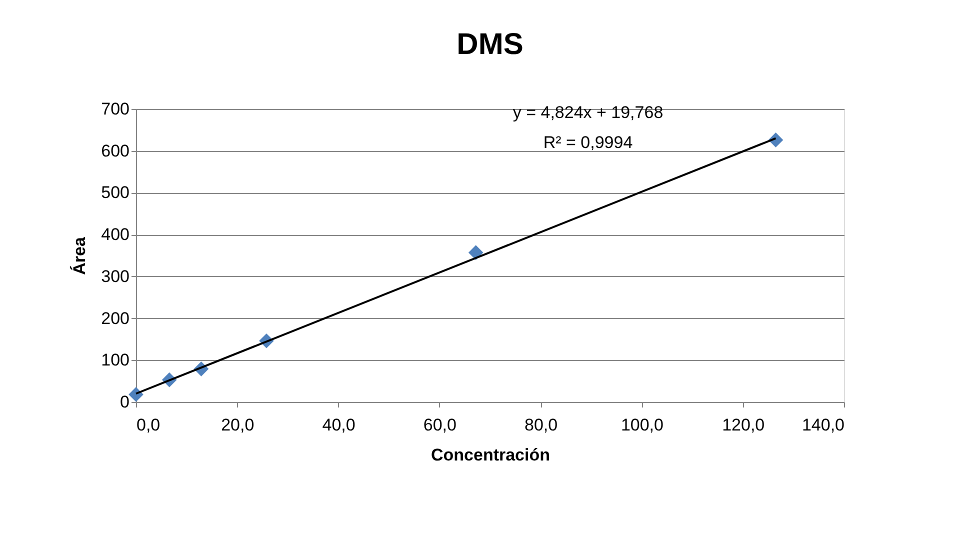 The width and height of the screenshot is (979, 533). I want to click on x-tick-label: 80,0, so click(541, 425).